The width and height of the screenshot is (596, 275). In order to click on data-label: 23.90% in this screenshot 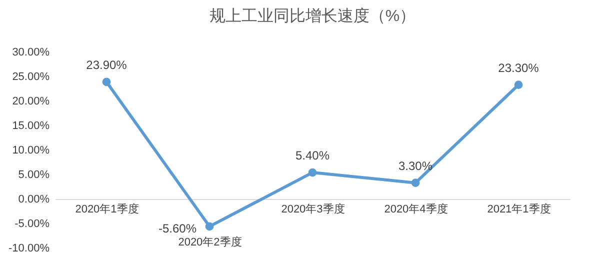, I will do `click(107, 65)`.